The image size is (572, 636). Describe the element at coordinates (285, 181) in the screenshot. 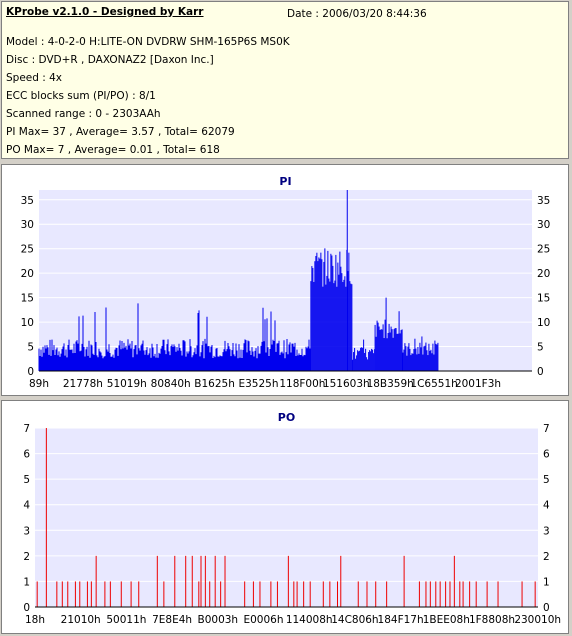

I see `chart-title: PI` at that location.